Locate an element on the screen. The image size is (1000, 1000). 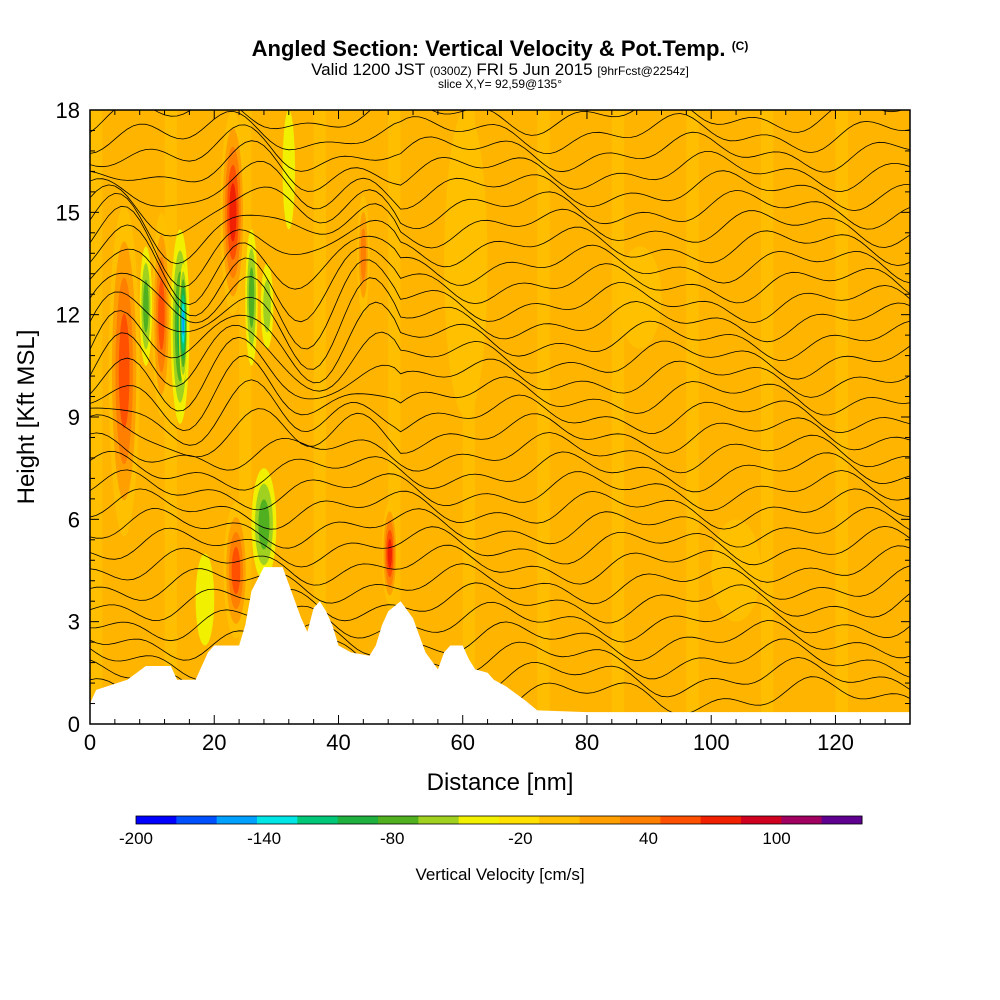
y-axis-label: Height [Kft MSL] is located at coordinates (26, 417).